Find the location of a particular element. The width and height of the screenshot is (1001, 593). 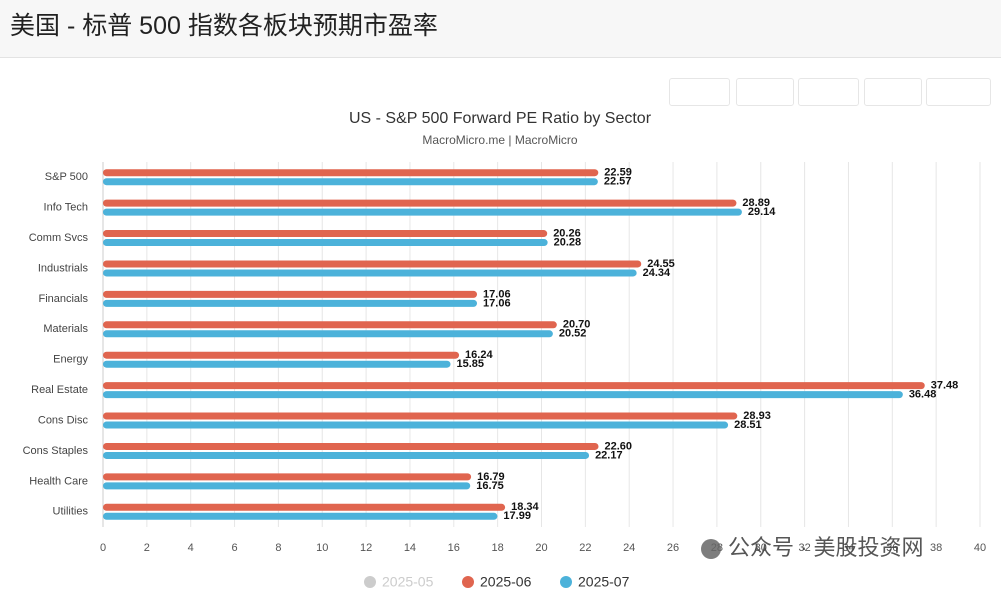

share-button is located at coordinates (699, 92).